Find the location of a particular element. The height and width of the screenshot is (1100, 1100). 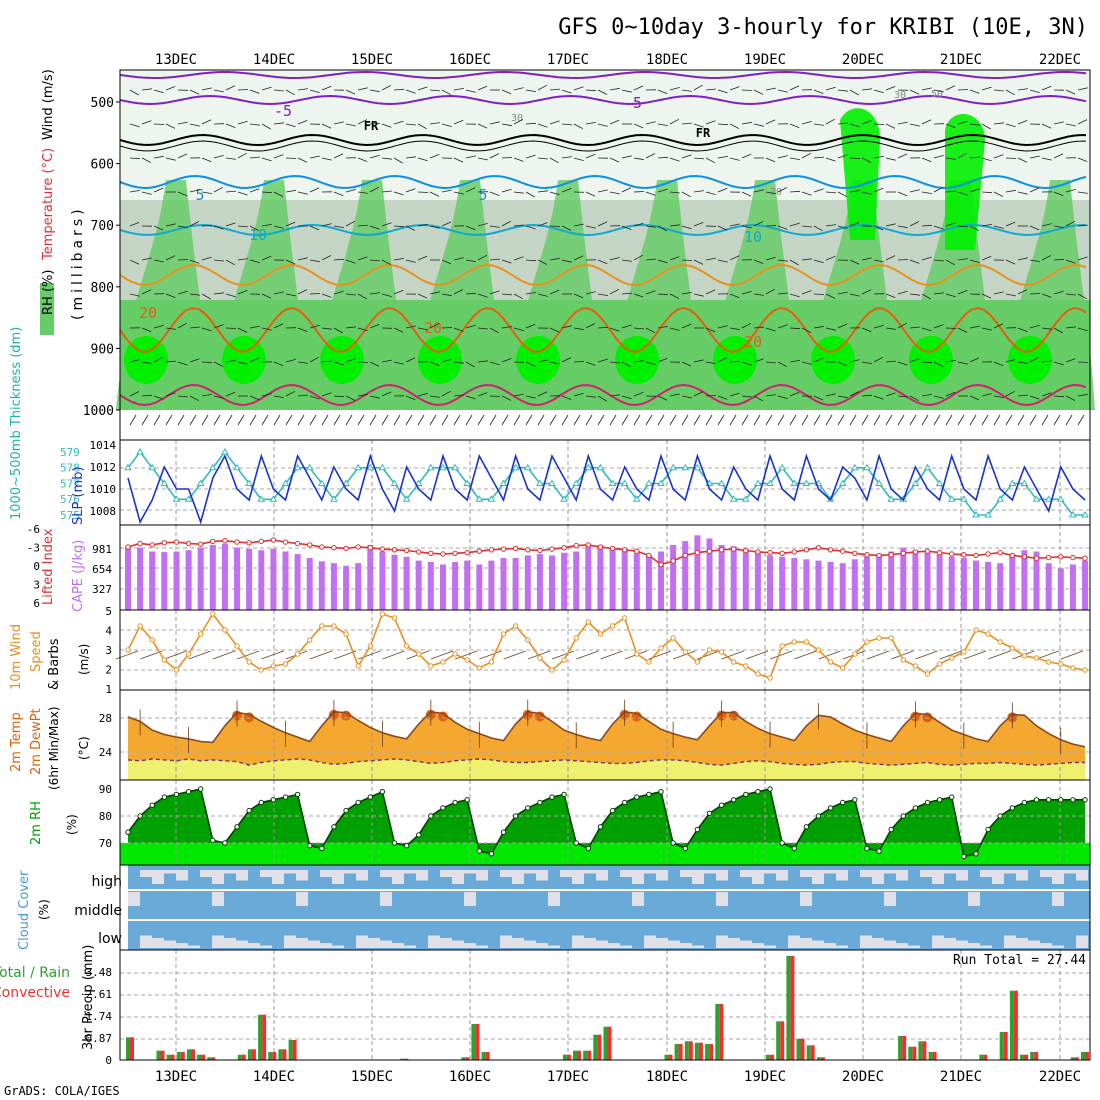

date-label-top: 18DEC is located at coordinates (667, 60).